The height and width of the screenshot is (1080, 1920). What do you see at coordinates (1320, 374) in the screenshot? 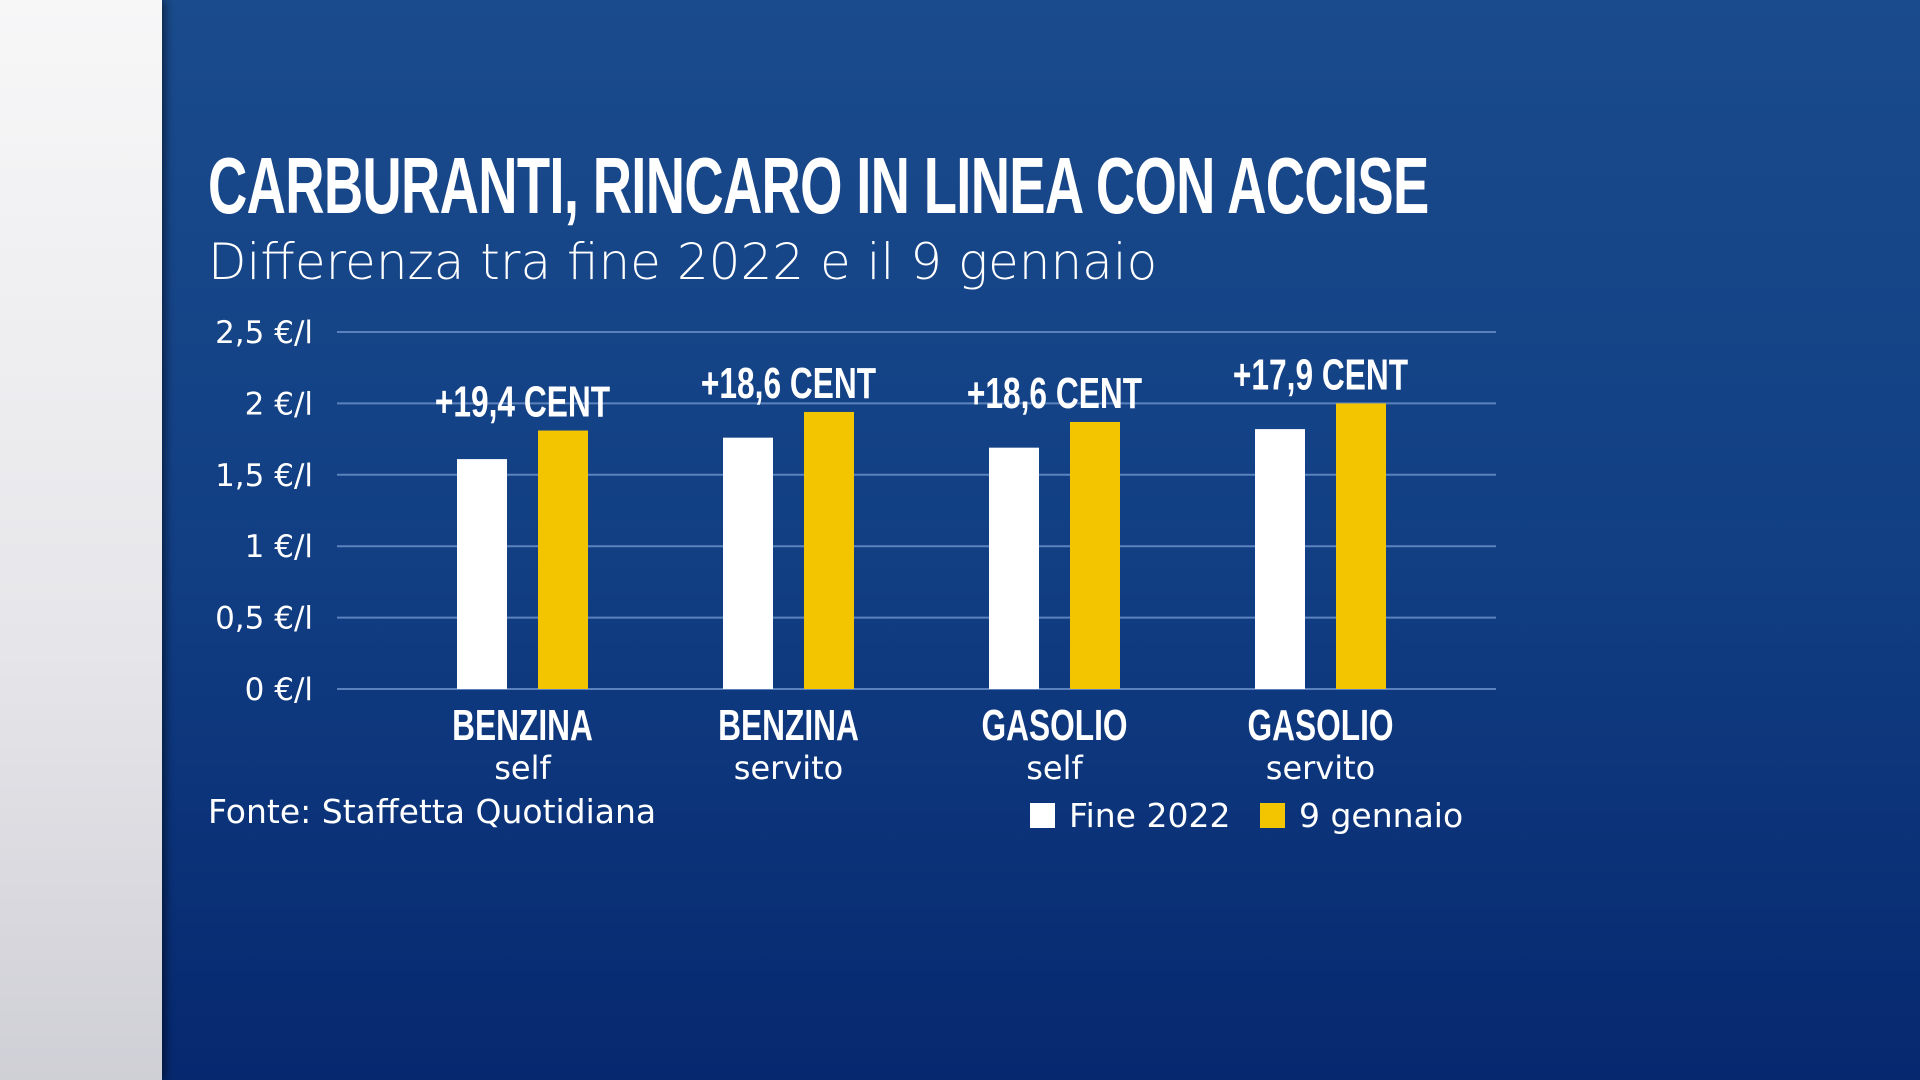
I see `value-label: +17,9 CENT` at bounding box center [1320, 374].